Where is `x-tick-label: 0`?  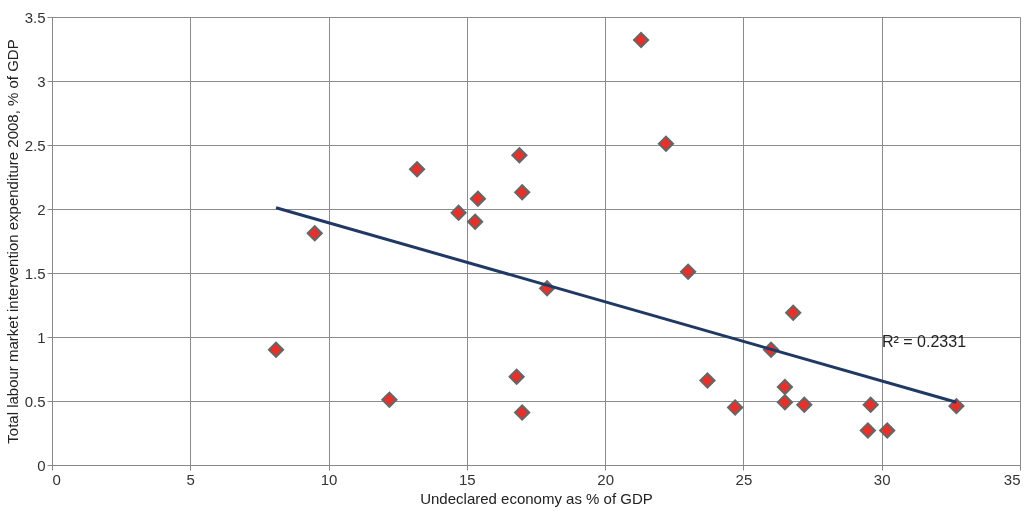
x-tick-label: 0 is located at coordinates (56, 479).